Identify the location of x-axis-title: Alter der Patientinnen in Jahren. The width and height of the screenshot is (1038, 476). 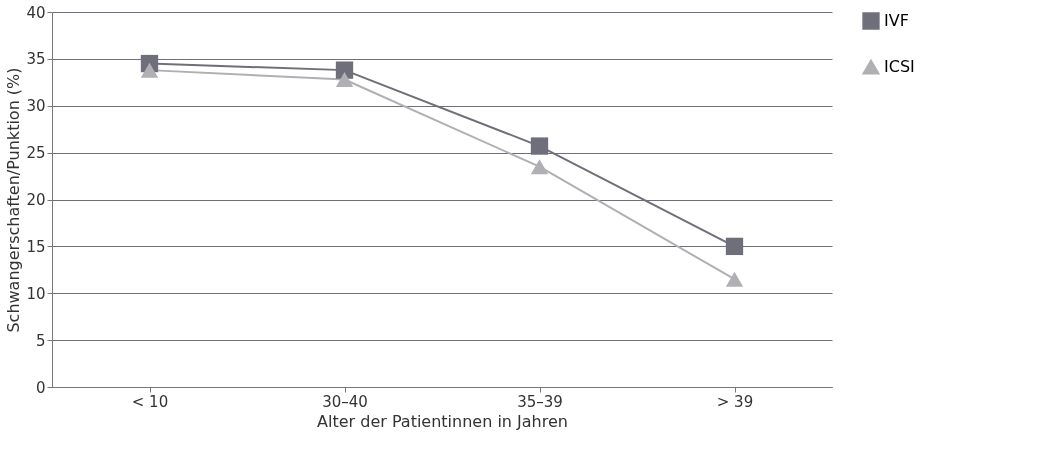
(442, 421).